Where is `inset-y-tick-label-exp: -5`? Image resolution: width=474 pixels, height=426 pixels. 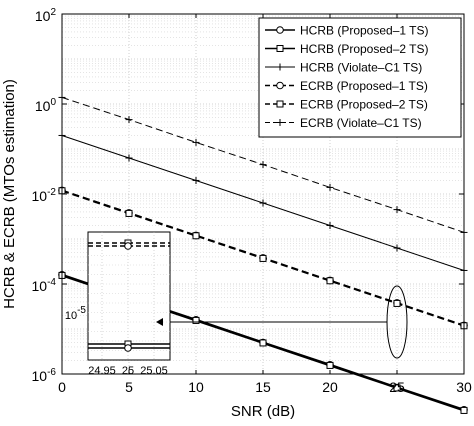
inset-y-tick-label-exp: -5 is located at coordinates (81, 310).